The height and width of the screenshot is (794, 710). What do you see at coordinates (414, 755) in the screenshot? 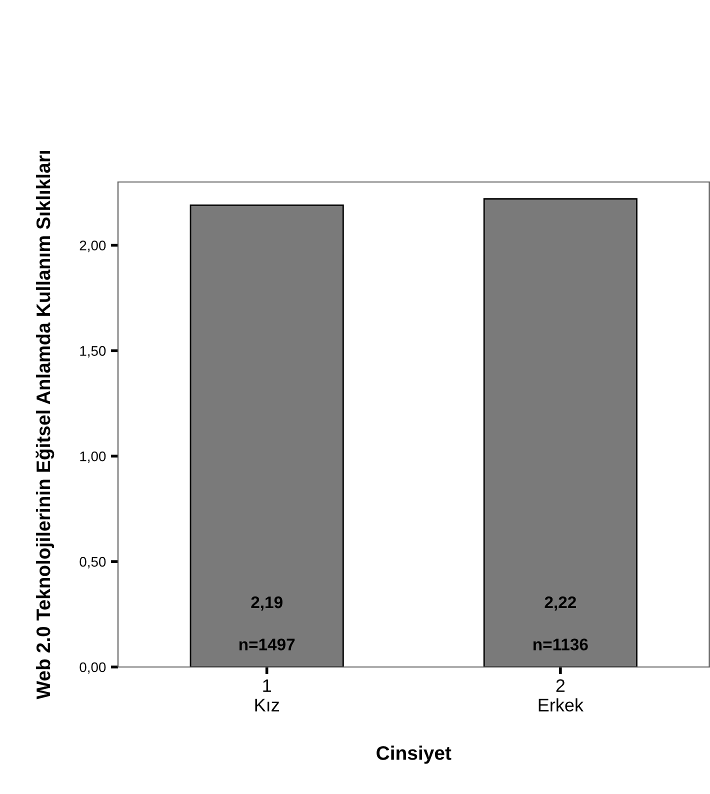
I see `x-axis-title: Cinsiyet` at bounding box center [414, 755].